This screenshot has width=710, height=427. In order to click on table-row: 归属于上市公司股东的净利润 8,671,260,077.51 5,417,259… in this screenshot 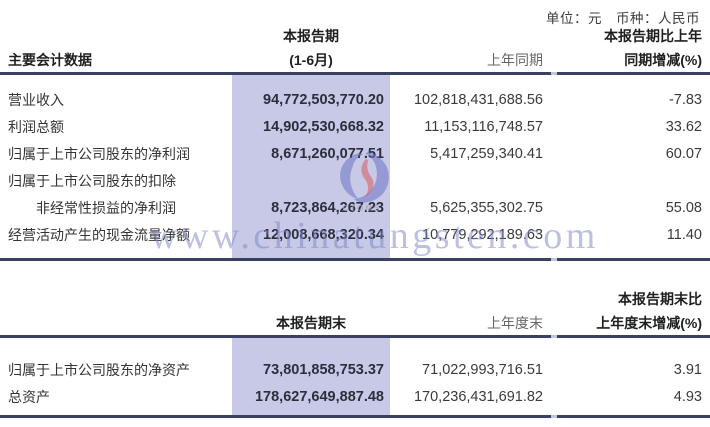, I will do `click(355, 154)`.